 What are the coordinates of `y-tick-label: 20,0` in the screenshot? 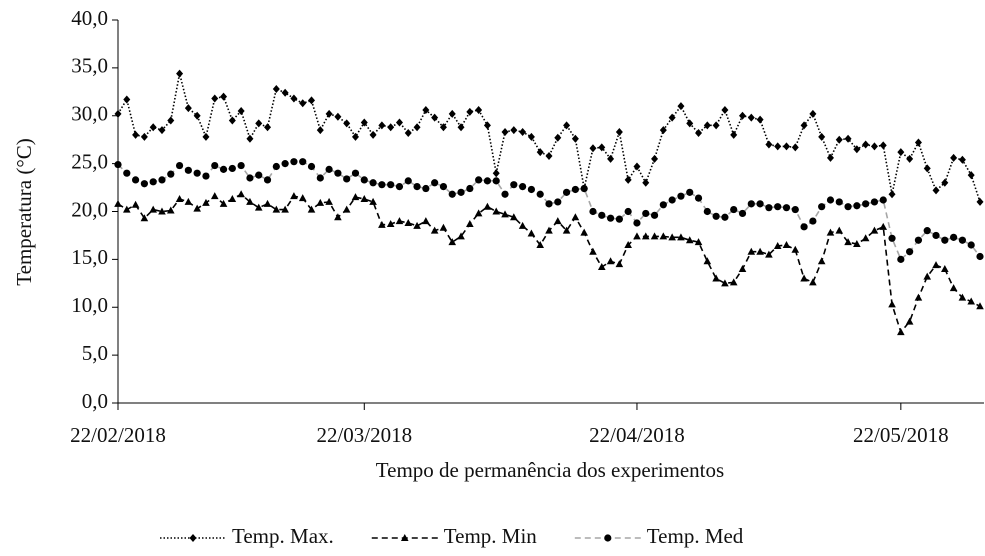 It's located at (89, 209).